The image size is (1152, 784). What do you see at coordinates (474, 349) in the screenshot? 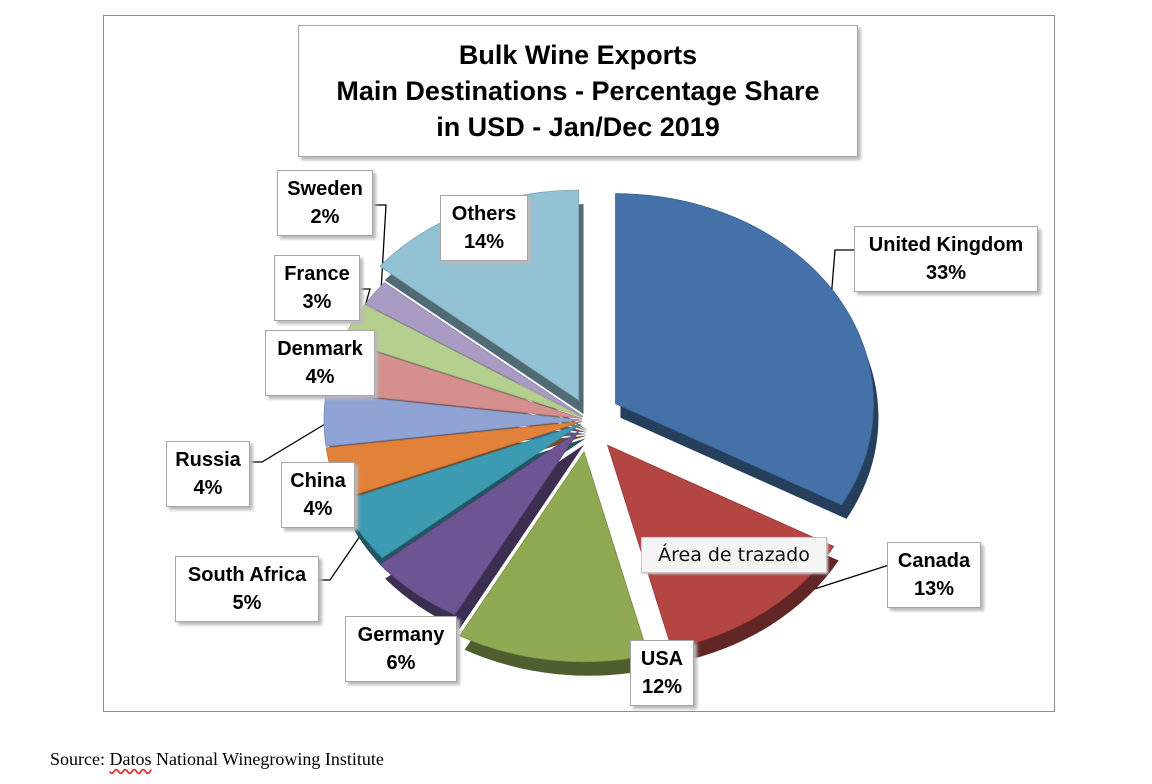
I see `pie-slice-sweden` at bounding box center [474, 349].